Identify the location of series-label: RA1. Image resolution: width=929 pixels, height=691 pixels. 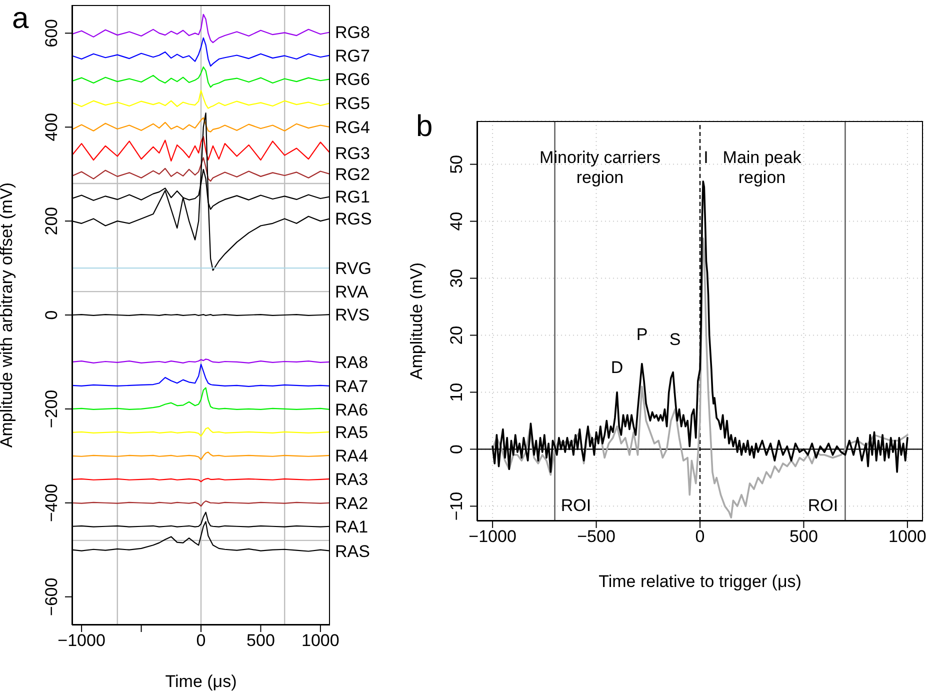
(351, 526).